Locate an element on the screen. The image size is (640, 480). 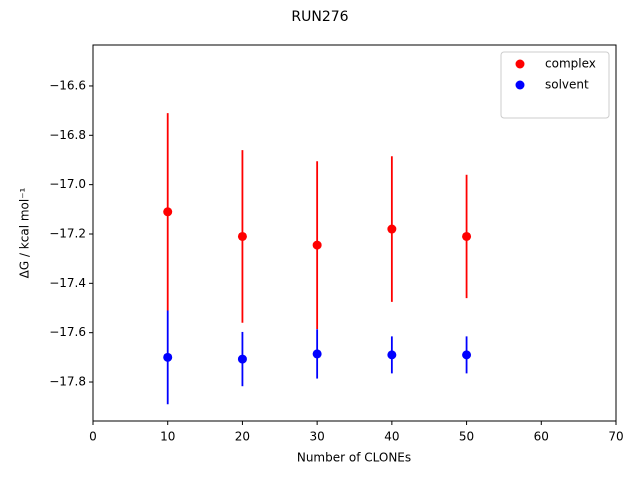
y-tick-label: −17.6 is located at coordinates (67, 332).